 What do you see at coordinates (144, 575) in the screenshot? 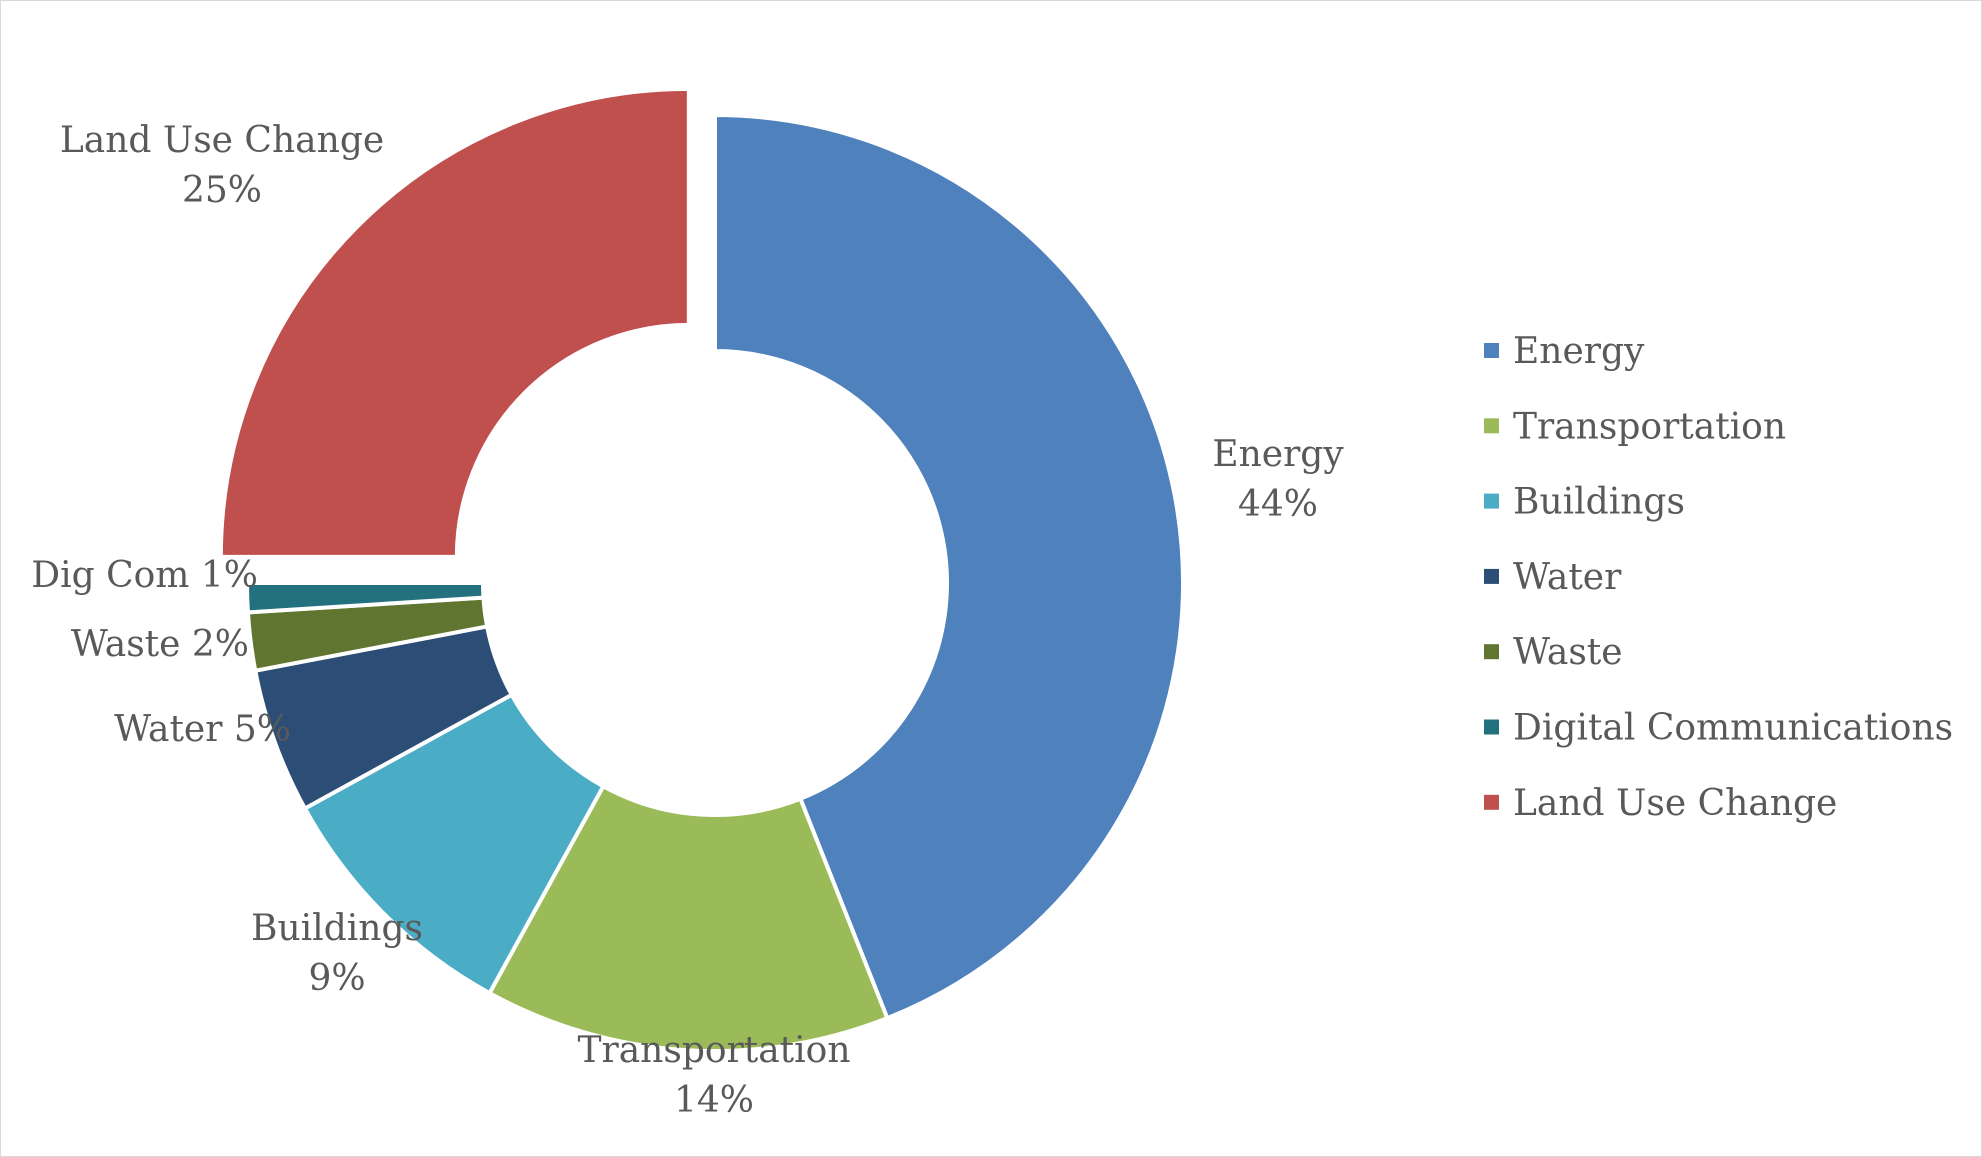
I see `data-label-digital-communications: Dig Com 1%` at bounding box center [144, 575].